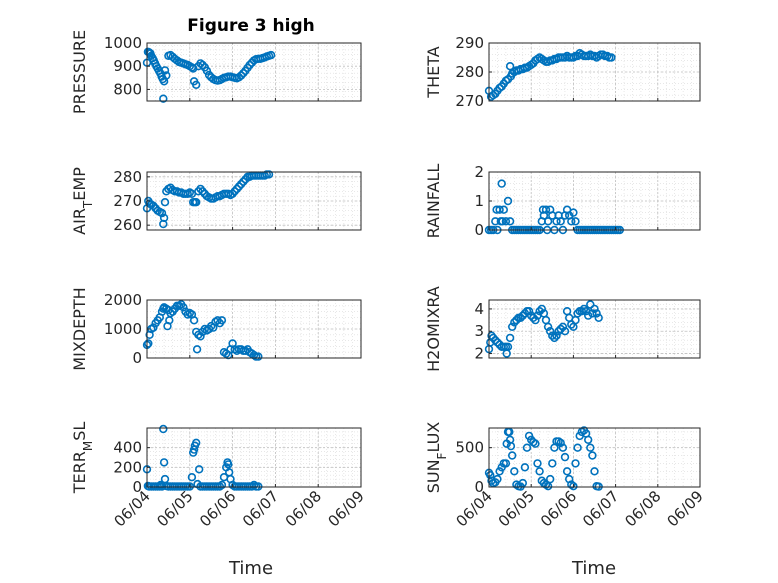 This screenshot has width=778, height=583. I want to click on panel-rainfall: 0 1 2 RAINFALL, so click(562, 201).